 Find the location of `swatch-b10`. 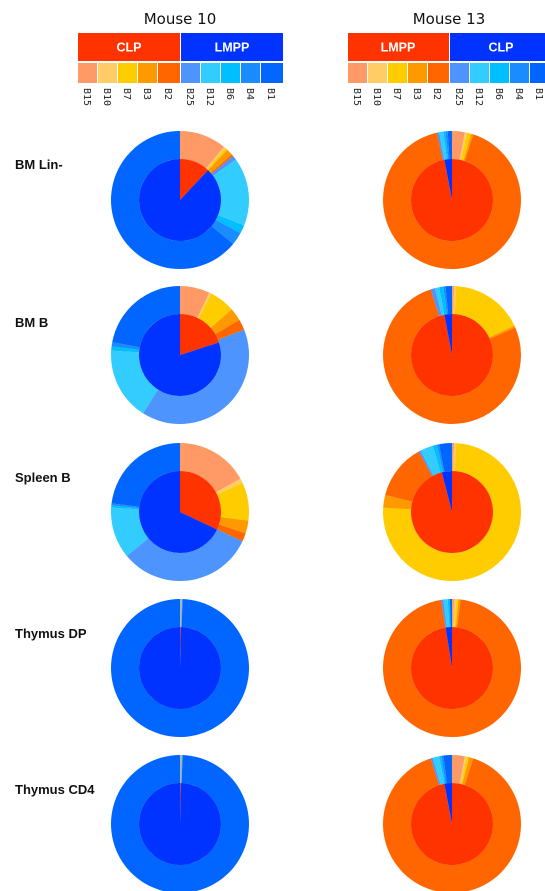

swatch-b10 is located at coordinates (377, 73).